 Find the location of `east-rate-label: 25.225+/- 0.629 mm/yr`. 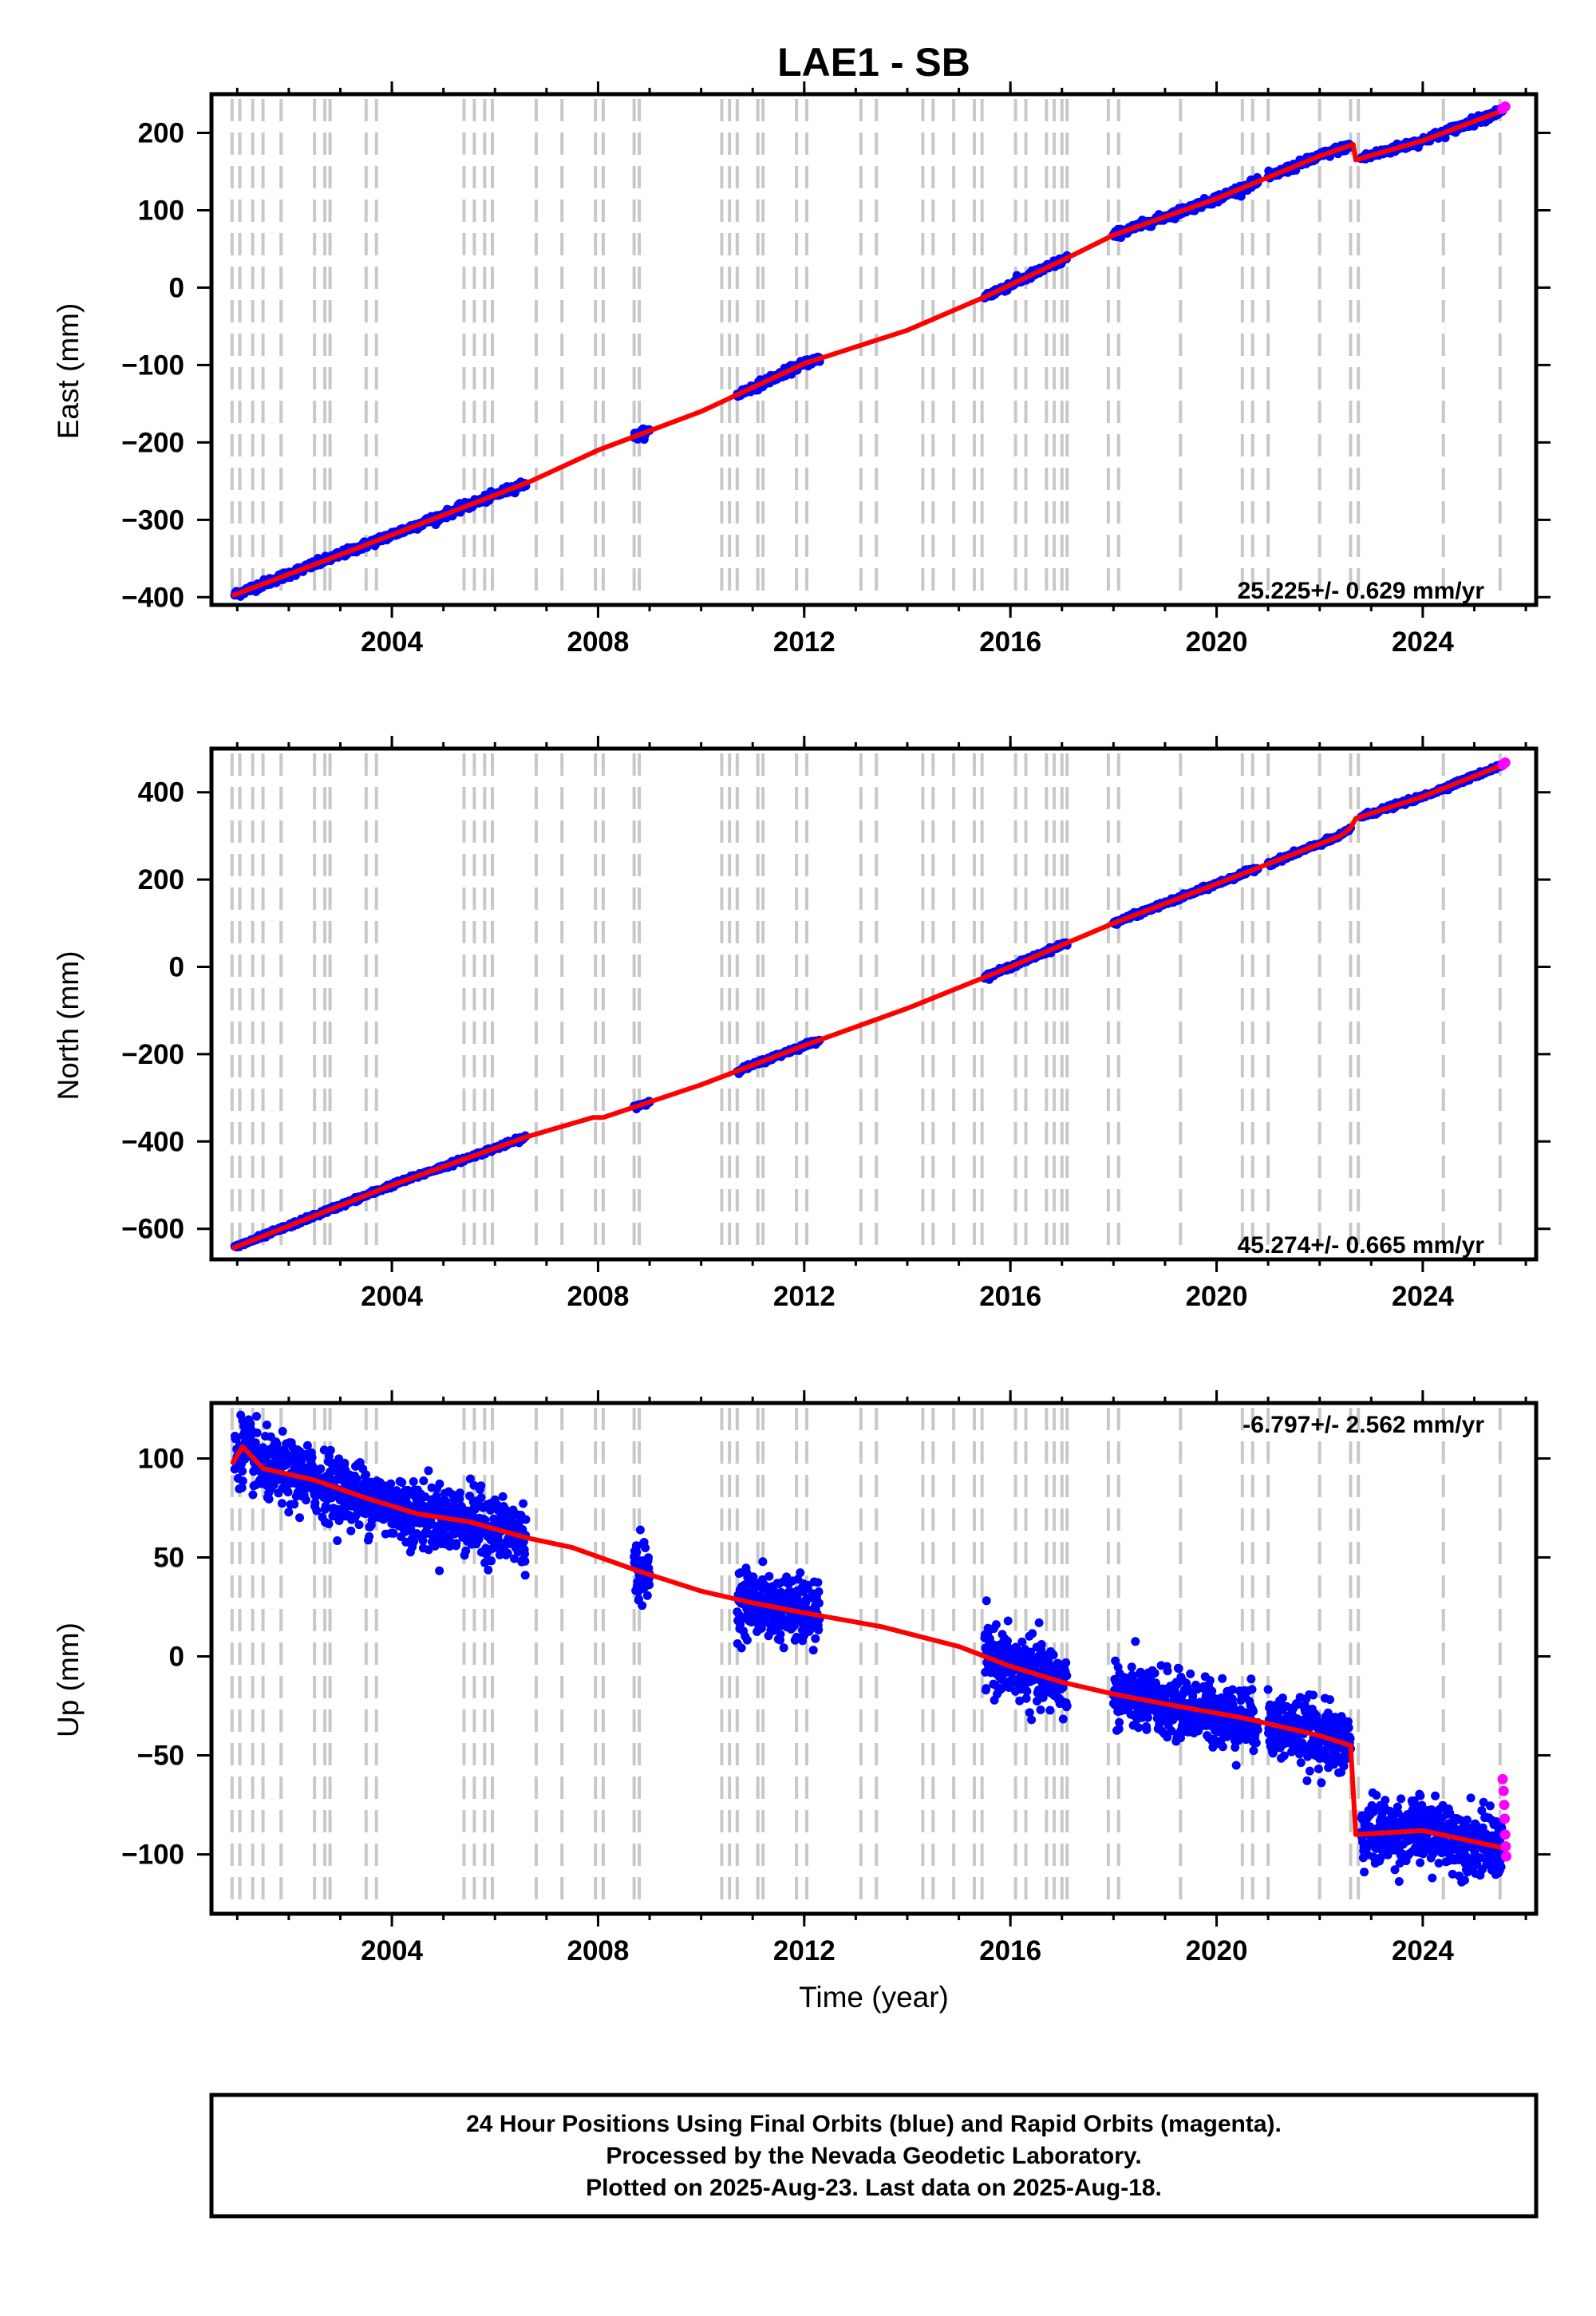

east-rate-label: 25.225+/- 0.629 mm/yr is located at coordinates (1361, 591).